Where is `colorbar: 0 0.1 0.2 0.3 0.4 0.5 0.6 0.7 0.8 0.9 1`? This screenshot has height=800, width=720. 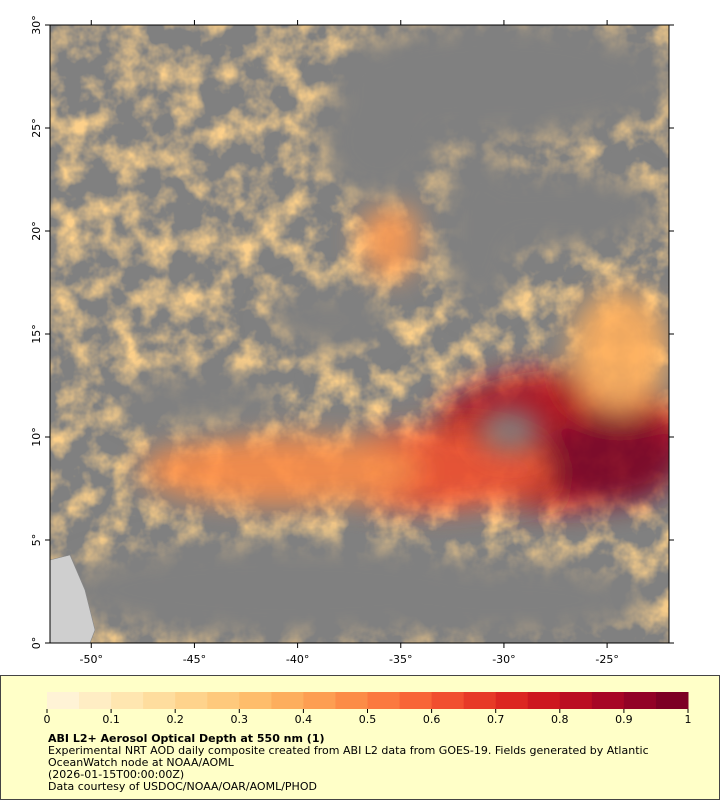 colorbar: 0 0.1 0.2 0.3 0.4 0.5 0.6 0.7 0.8 0.9 1 is located at coordinates (368, 709).